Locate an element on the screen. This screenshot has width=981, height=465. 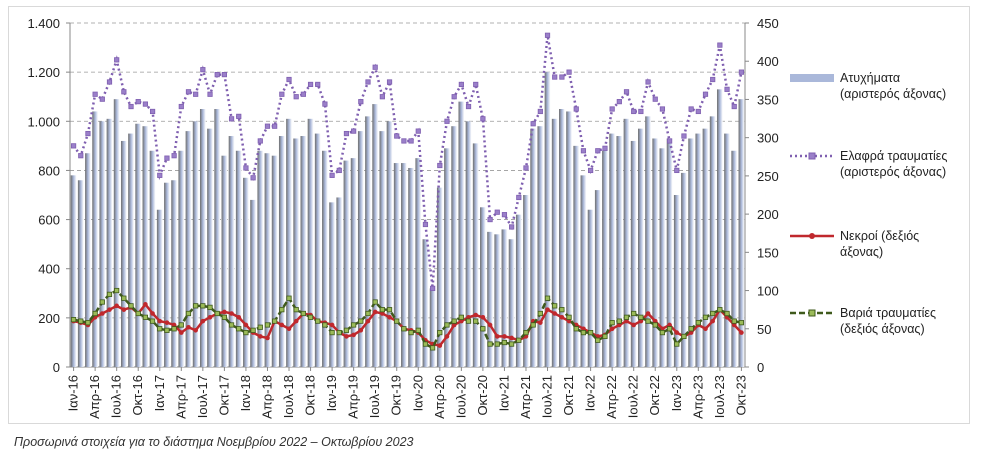
x-tick-label: Ιουλ-17 is located at coordinates (202, 396).